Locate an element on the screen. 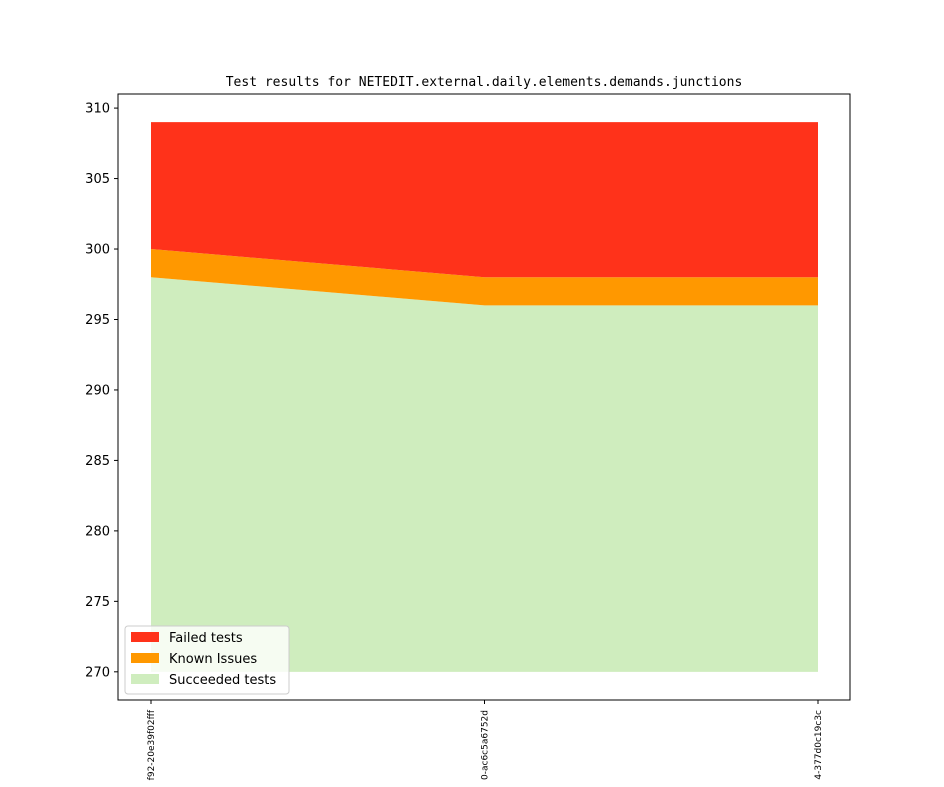 The height and width of the screenshot is (787, 944). y-tick-label-295: 295 is located at coordinates (97, 320).